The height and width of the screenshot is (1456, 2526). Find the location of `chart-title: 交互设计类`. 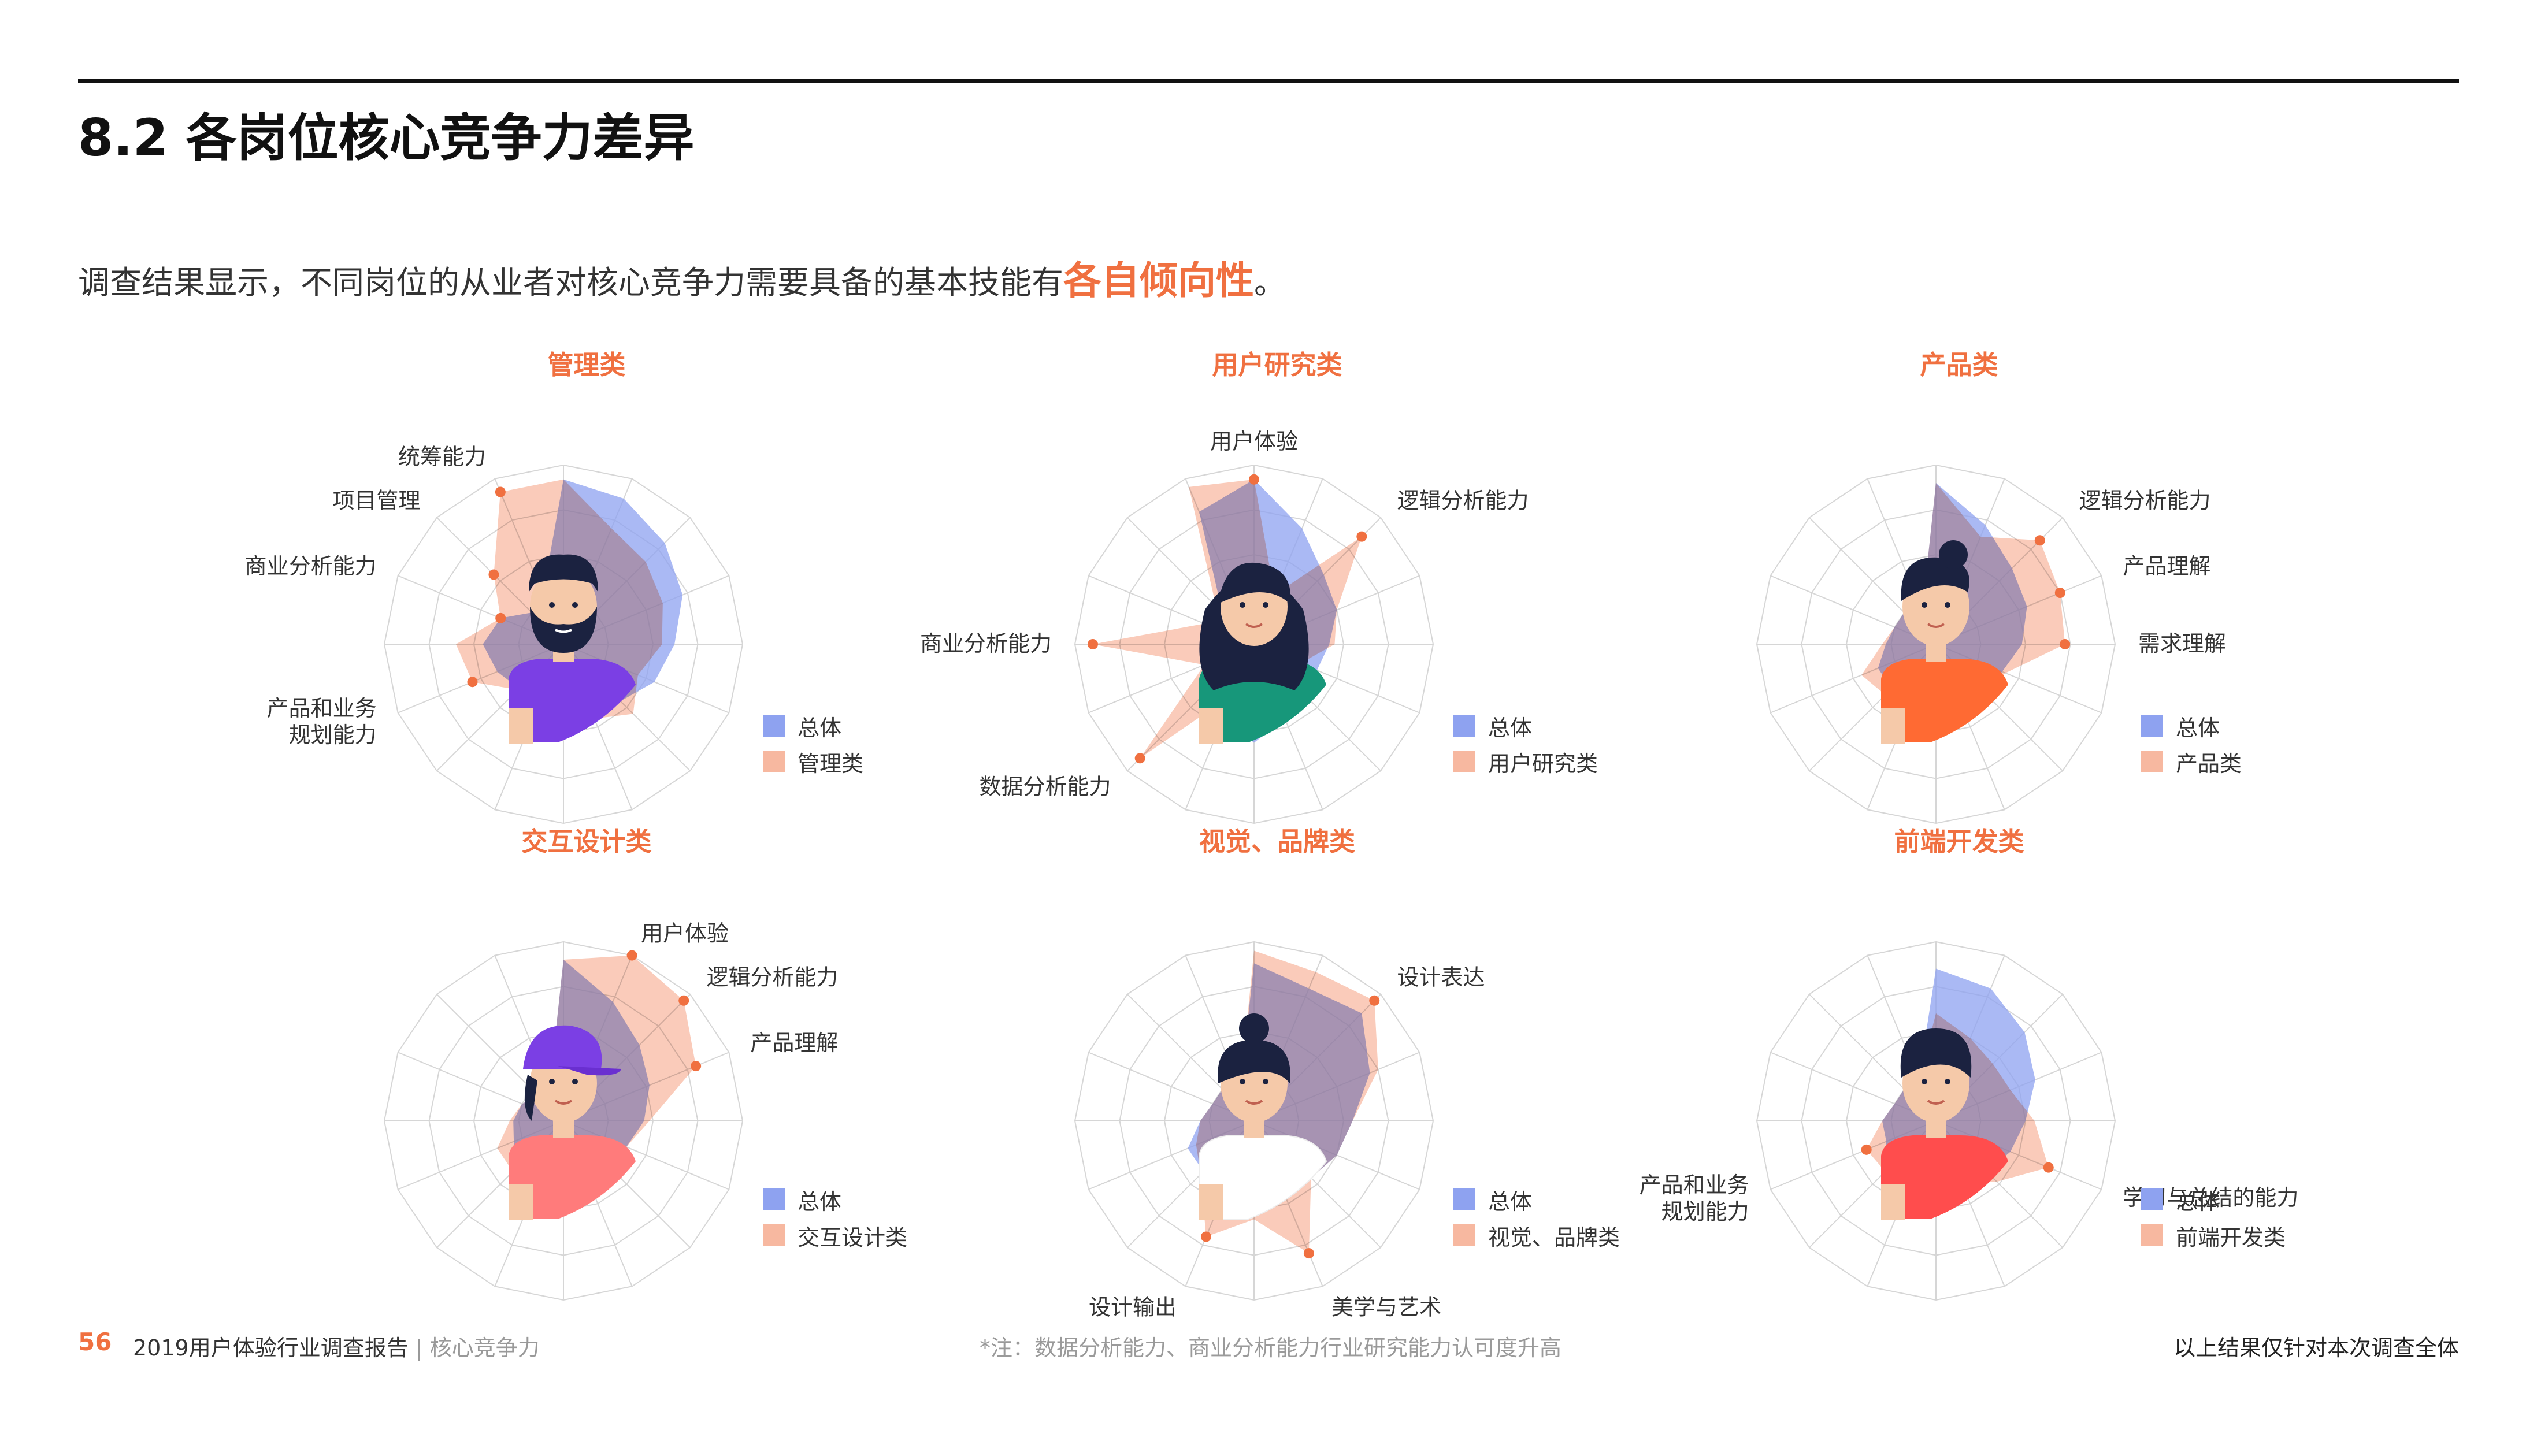

chart-title: 交互设计类 is located at coordinates (586, 841).